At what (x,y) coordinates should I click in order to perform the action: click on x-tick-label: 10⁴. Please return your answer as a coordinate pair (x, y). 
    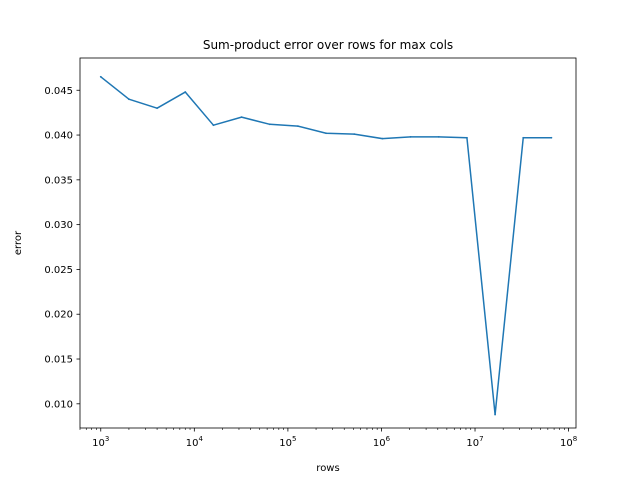
    Looking at the image, I should click on (195, 442).